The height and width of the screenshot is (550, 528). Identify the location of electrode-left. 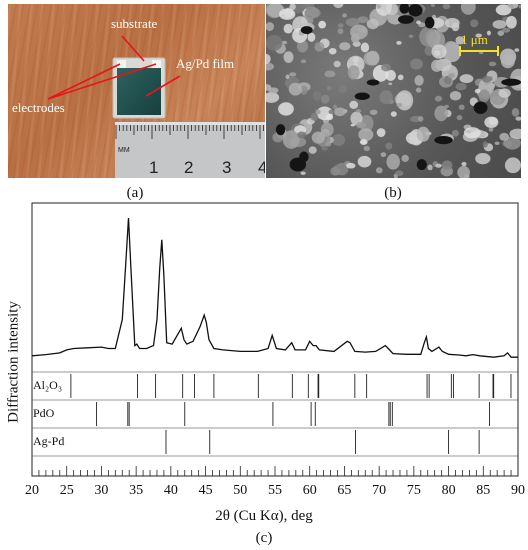
(121, 64).